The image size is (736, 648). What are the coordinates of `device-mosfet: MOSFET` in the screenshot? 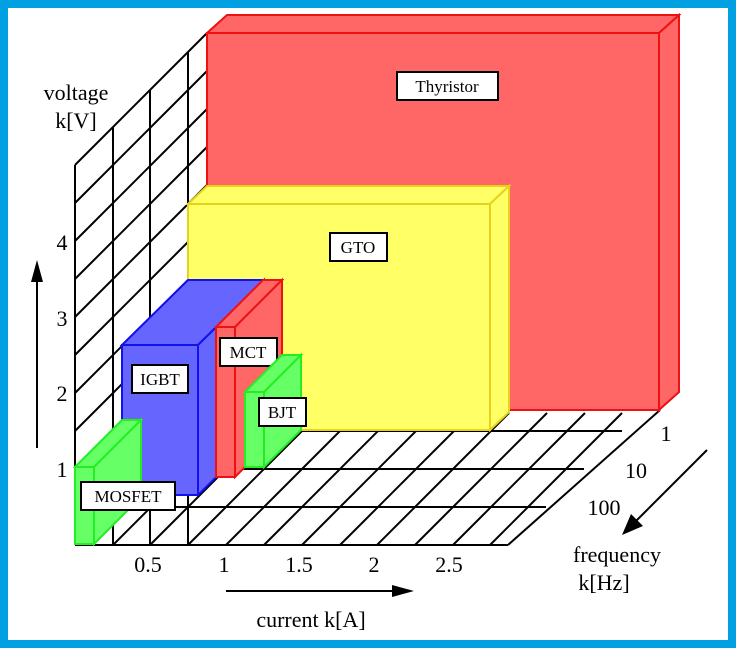 It's located at (124, 482).